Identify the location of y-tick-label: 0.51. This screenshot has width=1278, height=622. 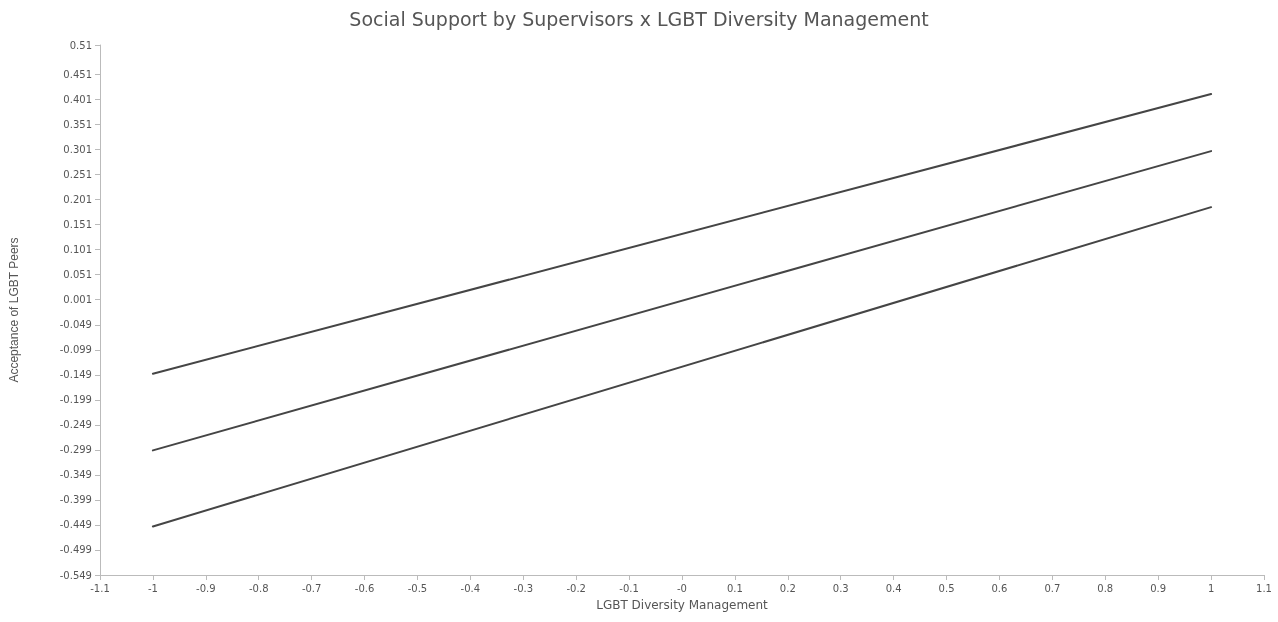
(80, 45).